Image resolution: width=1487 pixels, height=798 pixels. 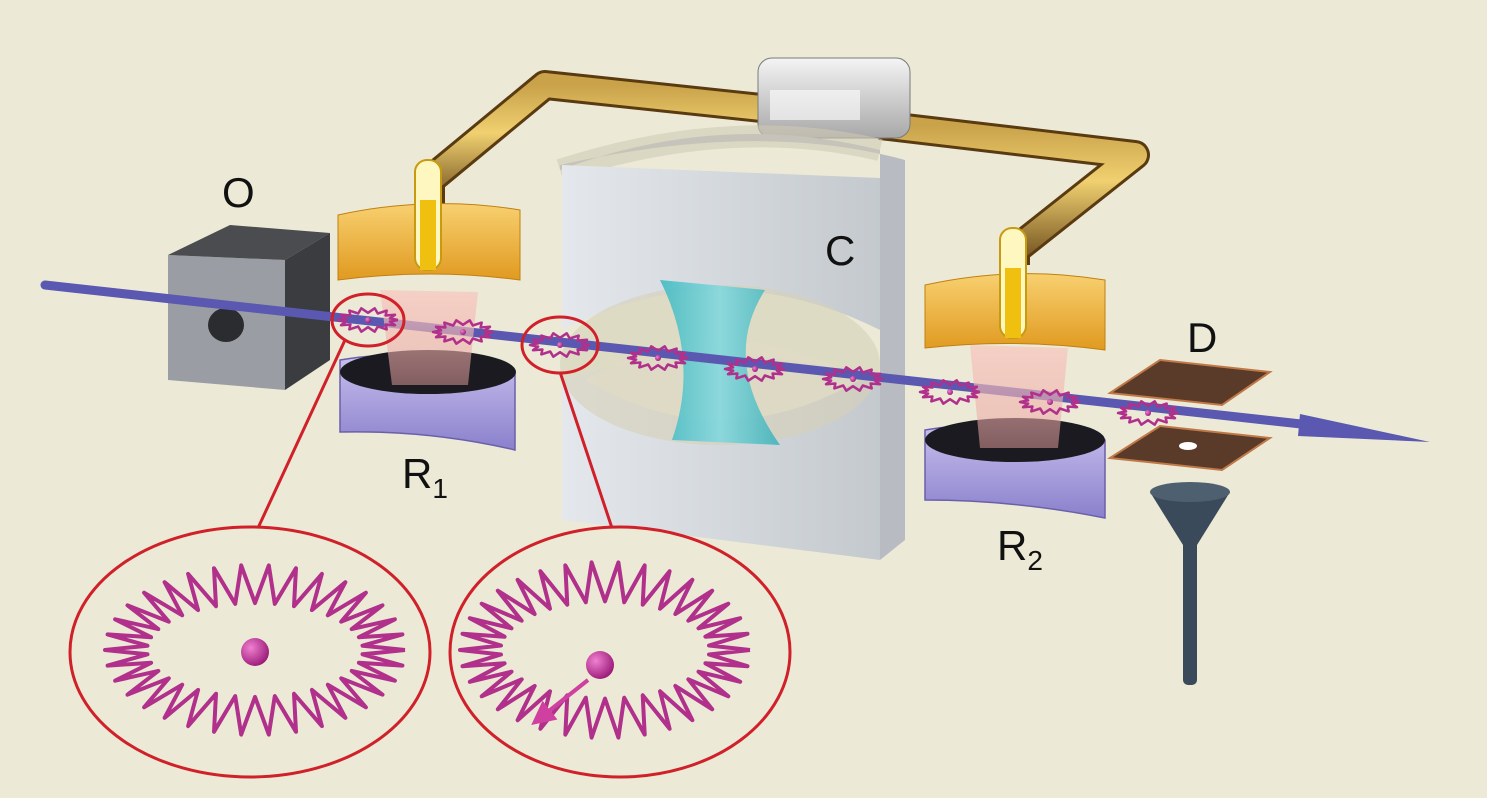 I want to click on label-zone-1: R1, so click(x=425, y=477).